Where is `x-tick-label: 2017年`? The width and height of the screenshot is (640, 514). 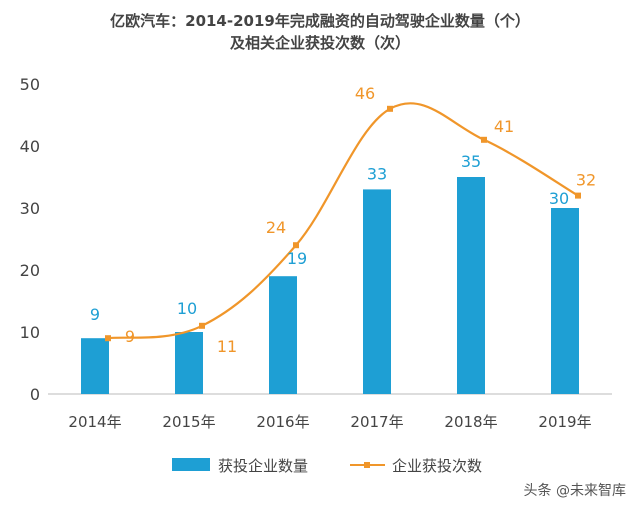 x-tick-label: 2017年 is located at coordinates (376, 422).